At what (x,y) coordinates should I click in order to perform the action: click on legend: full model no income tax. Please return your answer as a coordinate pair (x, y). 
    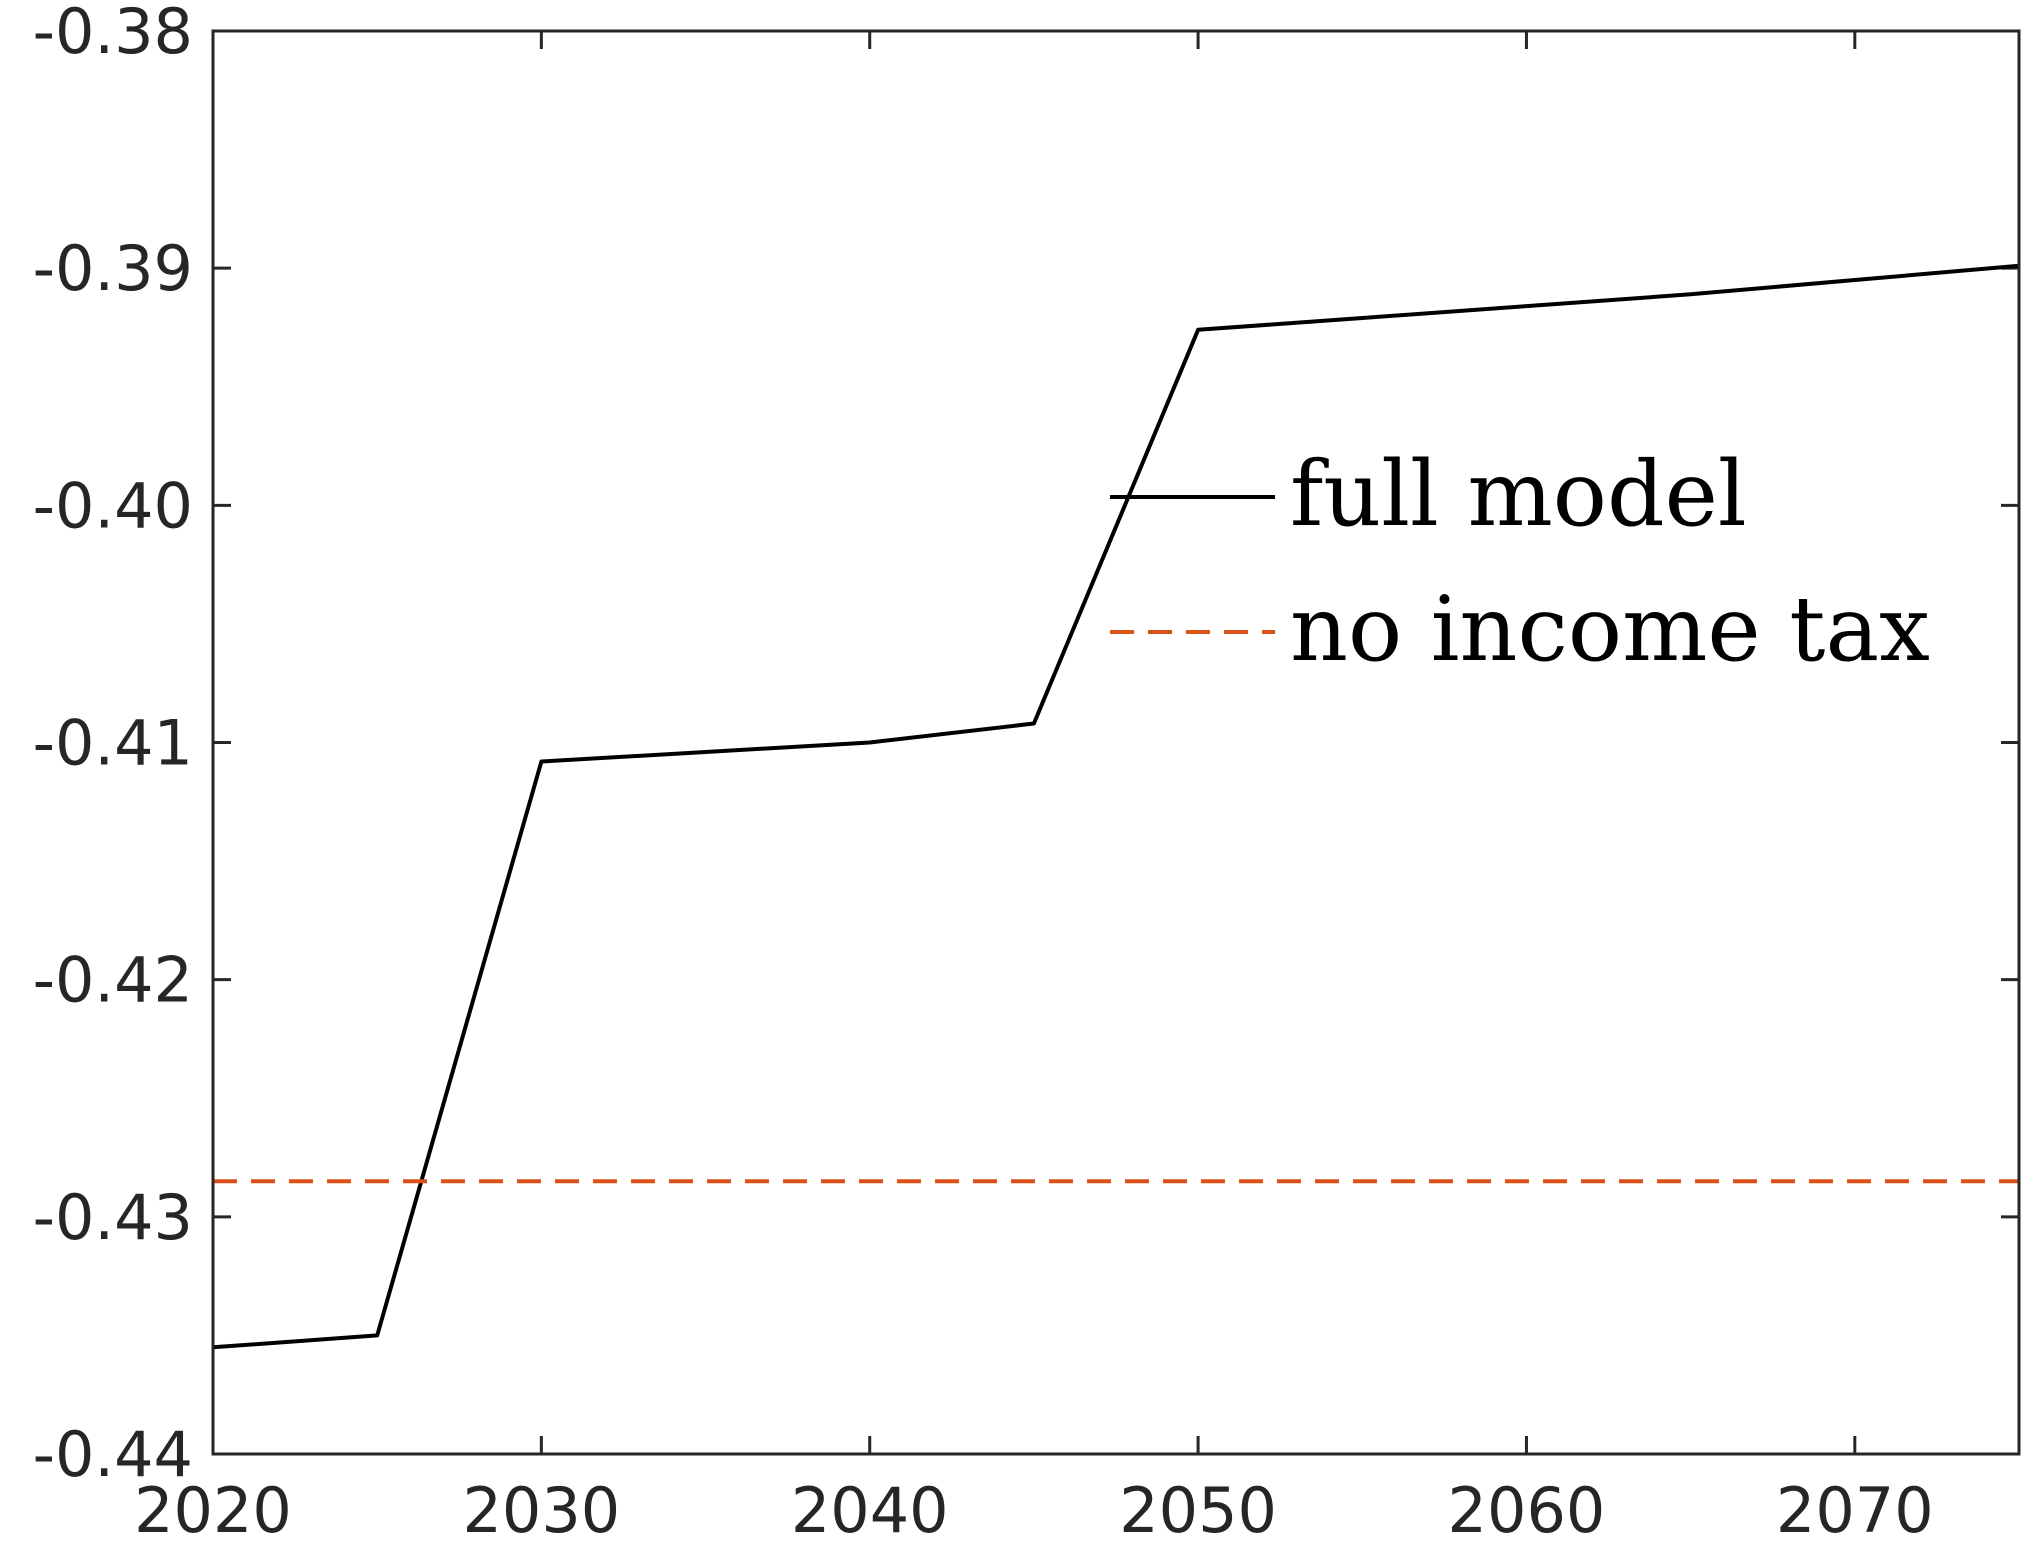
    Looking at the image, I should click on (1520, 562).